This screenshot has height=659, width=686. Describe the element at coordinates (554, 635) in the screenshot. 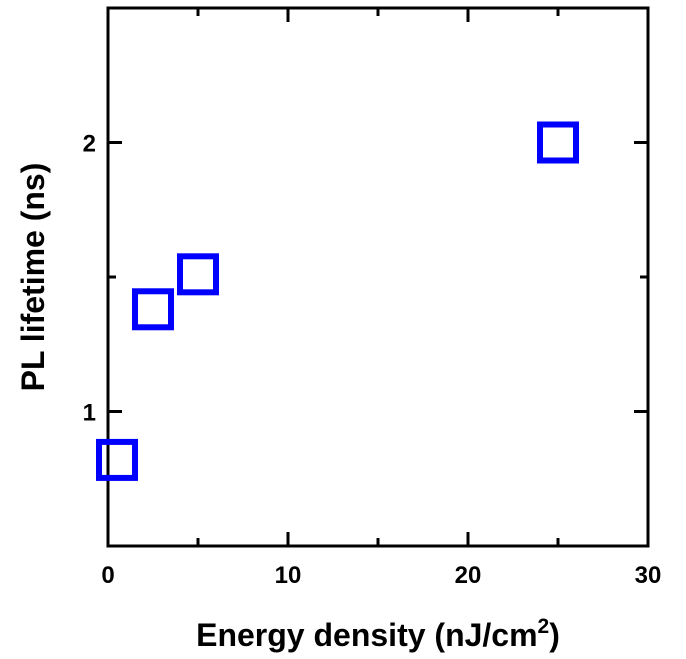

I see `x-axis-title-suffix: )` at that location.